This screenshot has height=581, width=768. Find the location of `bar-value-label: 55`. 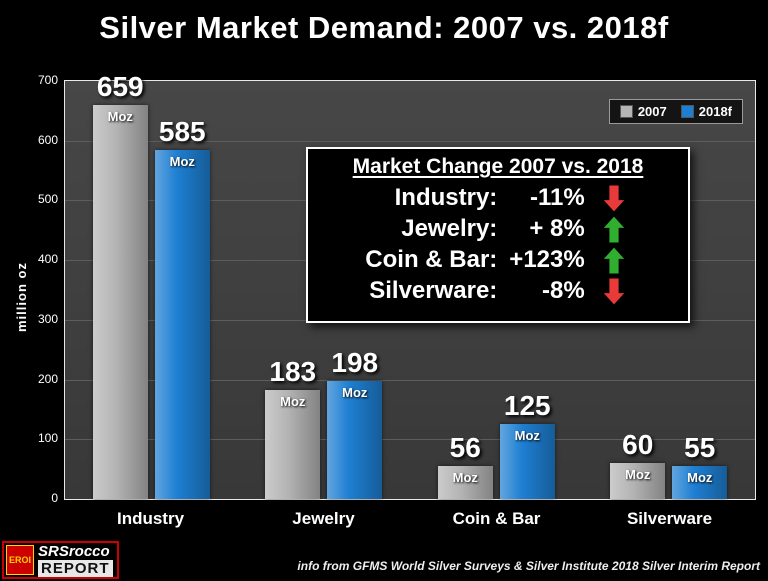

bar-value-label: 55 is located at coordinates (700, 447).